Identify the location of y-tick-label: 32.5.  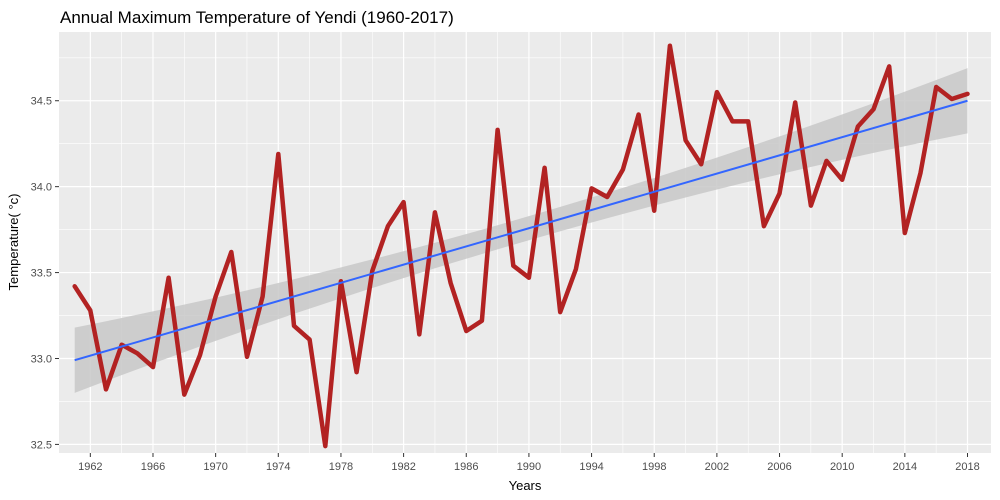
(41, 445).